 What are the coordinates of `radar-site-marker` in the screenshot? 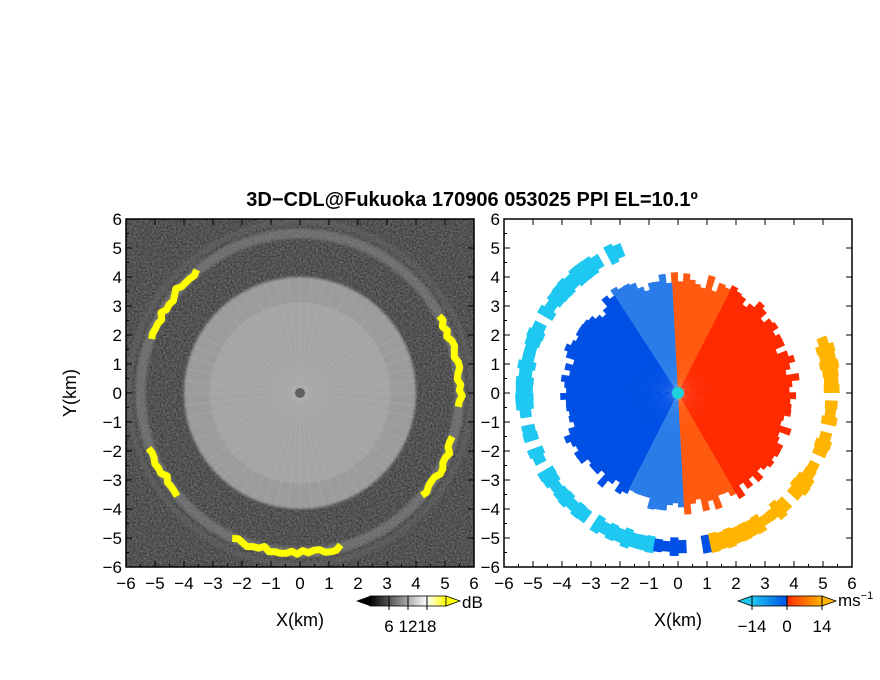 It's located at (300, 393).